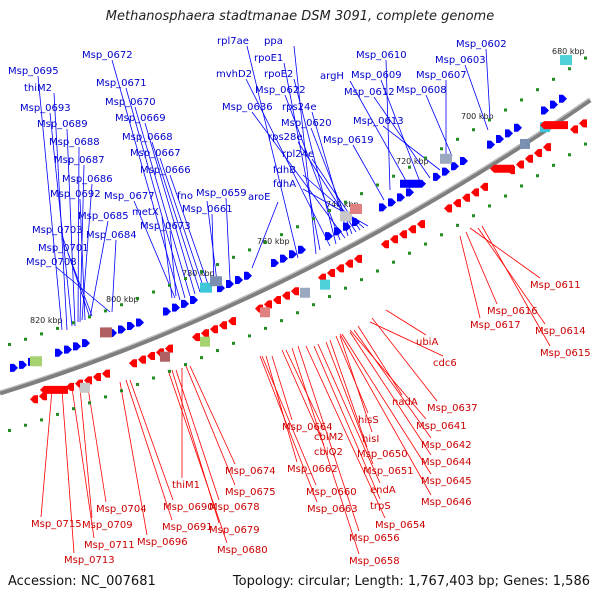 Image resolution: width=600 pixels, height=600 pixels. I want to click on forward-gene-label: Msp_0695, so click(33, 71).